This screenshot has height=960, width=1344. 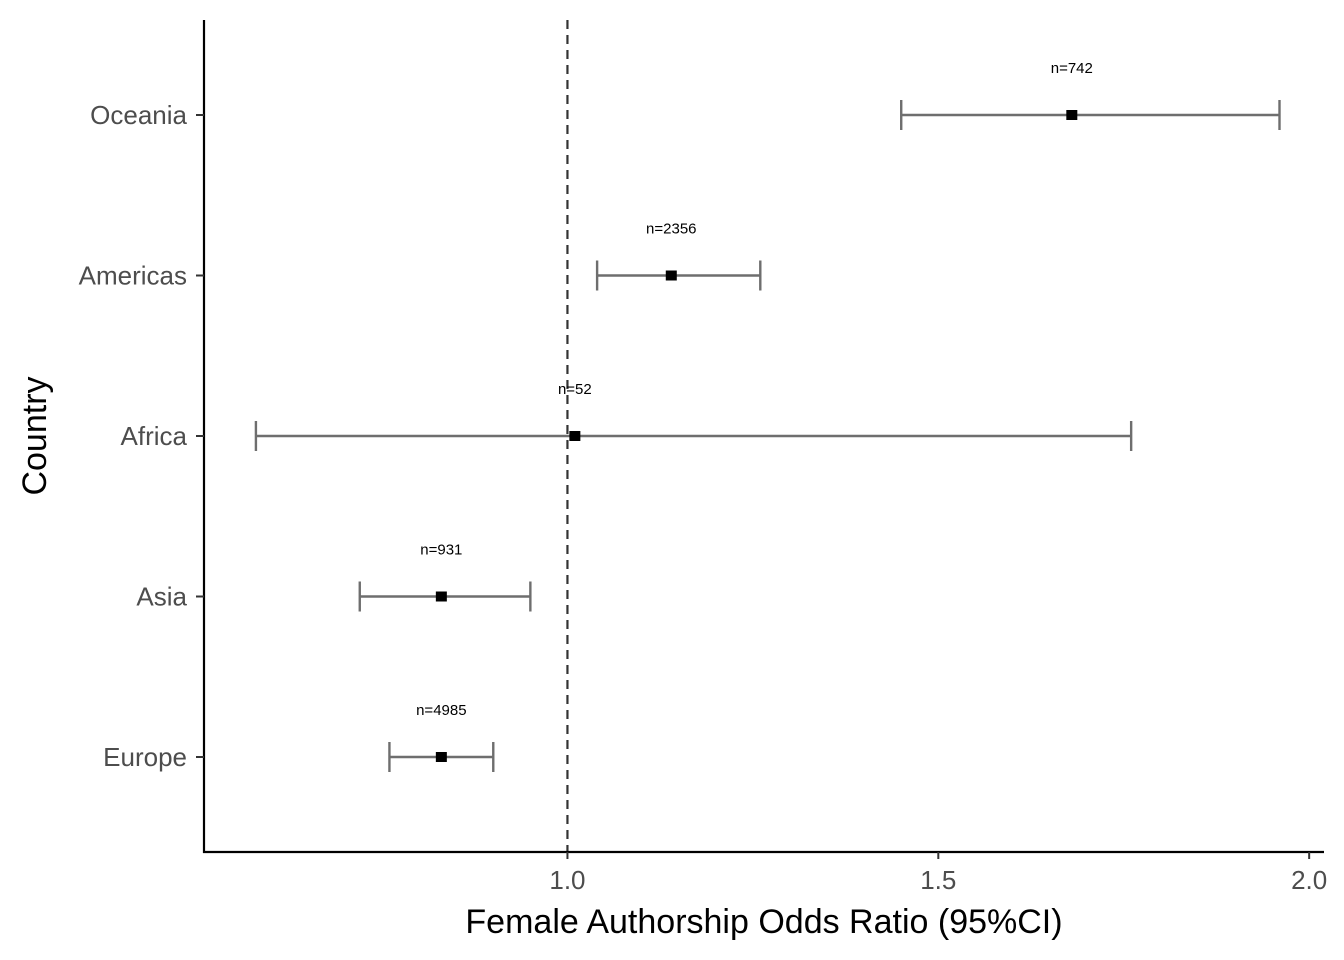 I want to click on n-label: n=931, so click(x=441, y=550).